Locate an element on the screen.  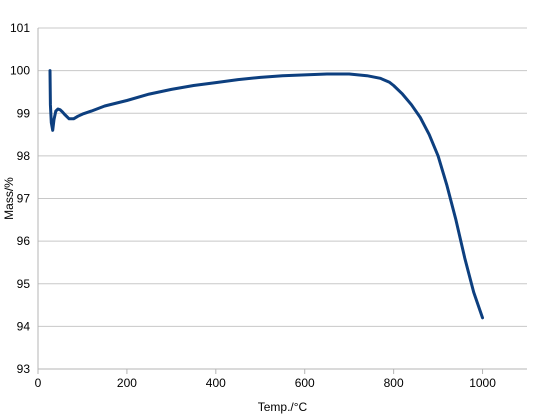
x-tick-label: 600 is located at coordinates (305, 383).